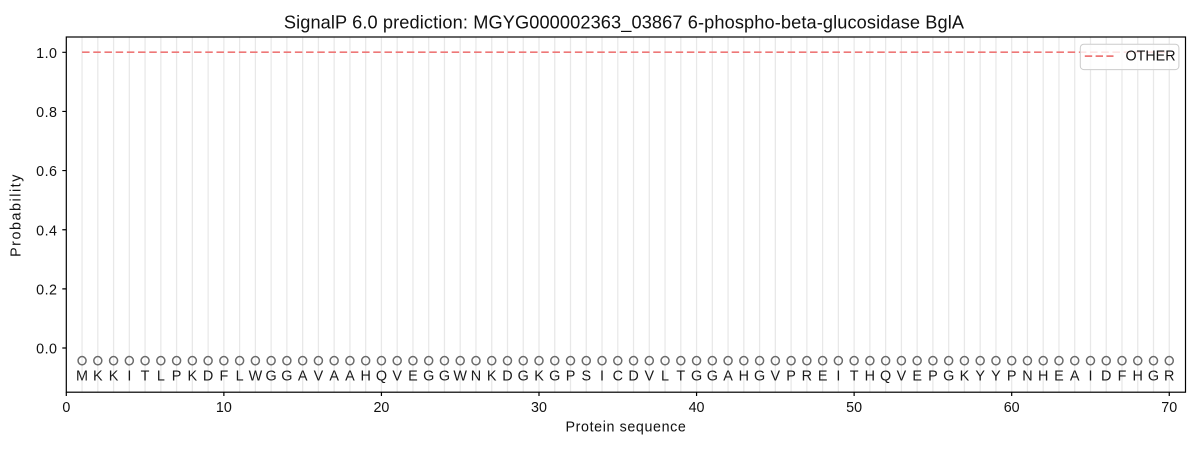  What do you see at coordinates (224, 408) in the screenshot?
I see `svg-text: 10` at bounding box center [224, 408].